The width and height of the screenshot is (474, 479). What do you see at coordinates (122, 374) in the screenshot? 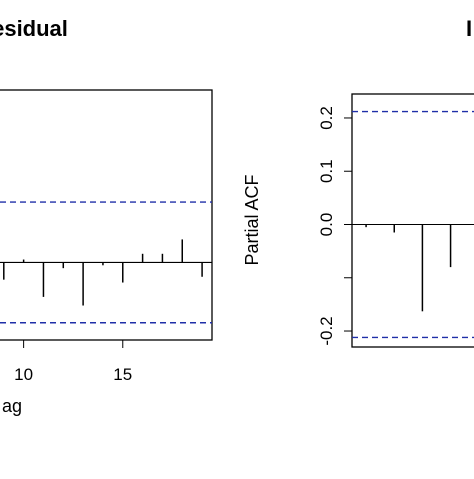
I see `x-tick-label: 15` at bounding box center [122, 374].